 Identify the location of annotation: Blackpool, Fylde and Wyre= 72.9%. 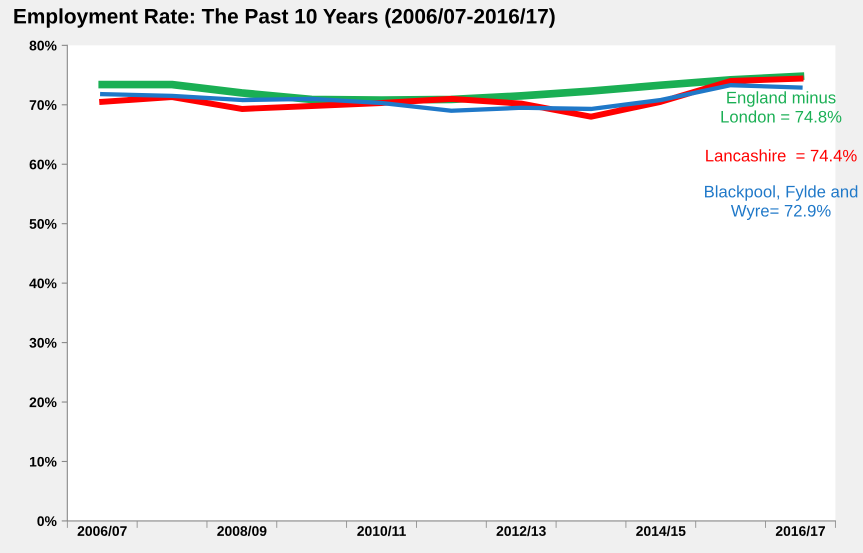
(781, 202).